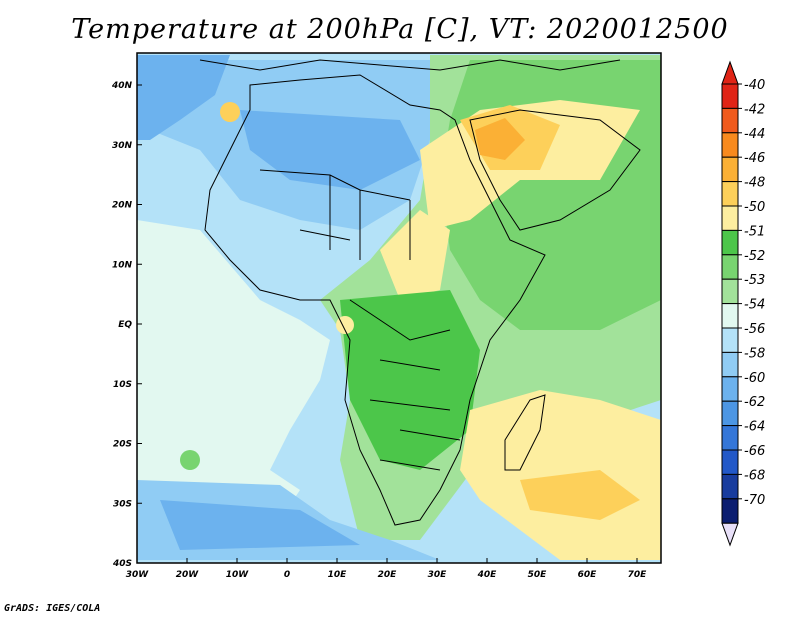 The width and height of the screenshot is (800, 618). I want to click on lon-tick-label: 50E, so click(538, 575).